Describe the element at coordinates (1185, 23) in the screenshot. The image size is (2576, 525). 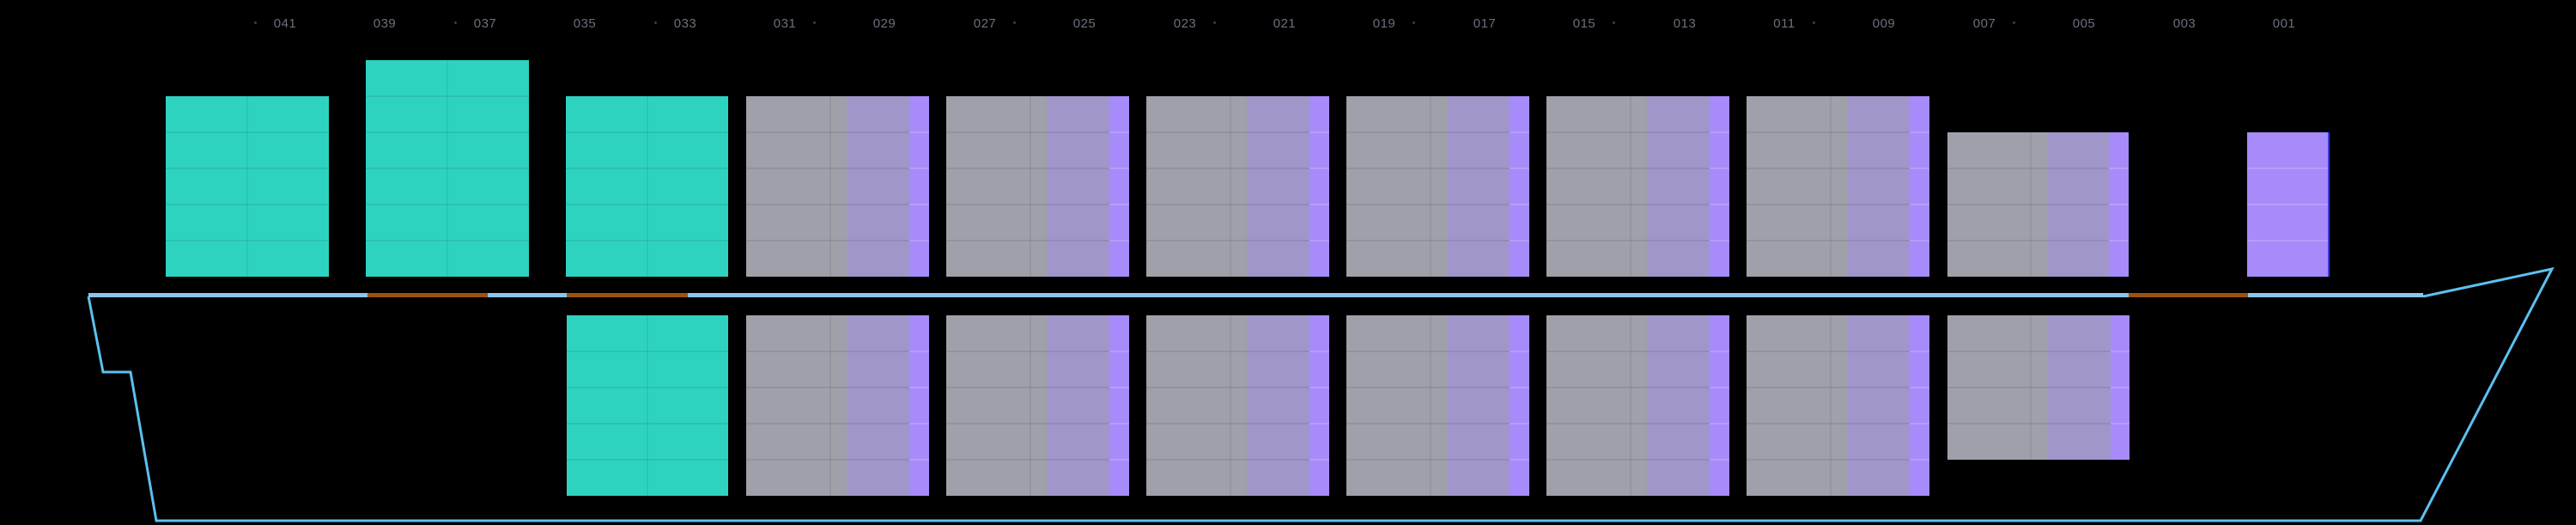
I see `bay-label: 023` at that location.